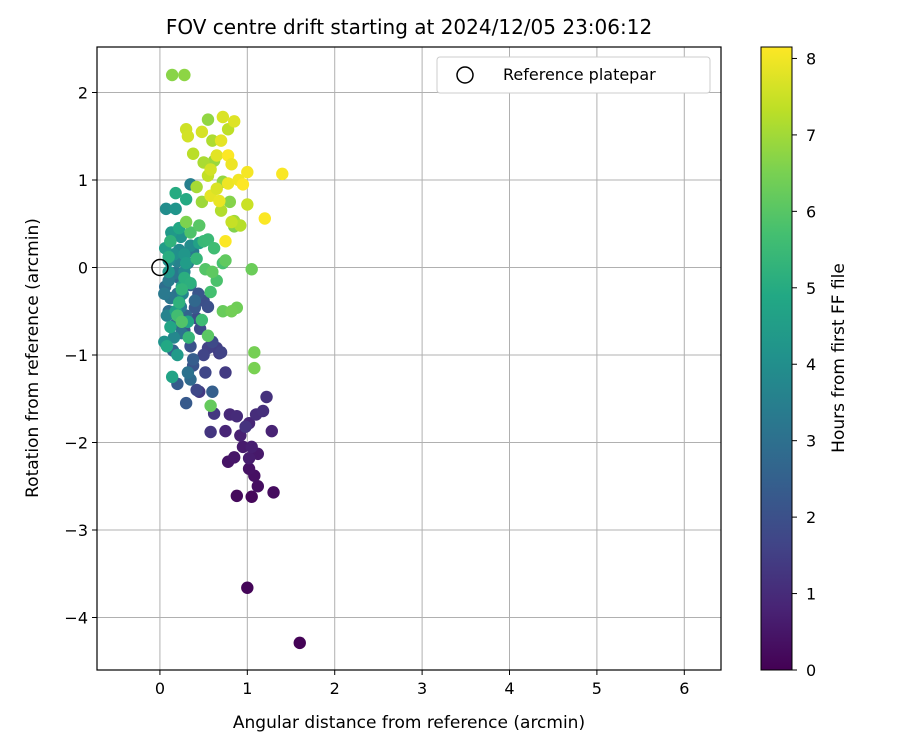 The image size is (900, 750). What do you see at coordinates (811, 58) in the screenshot?
I see `colorbar-tick-label: 8` at bounding box center [811, 58].